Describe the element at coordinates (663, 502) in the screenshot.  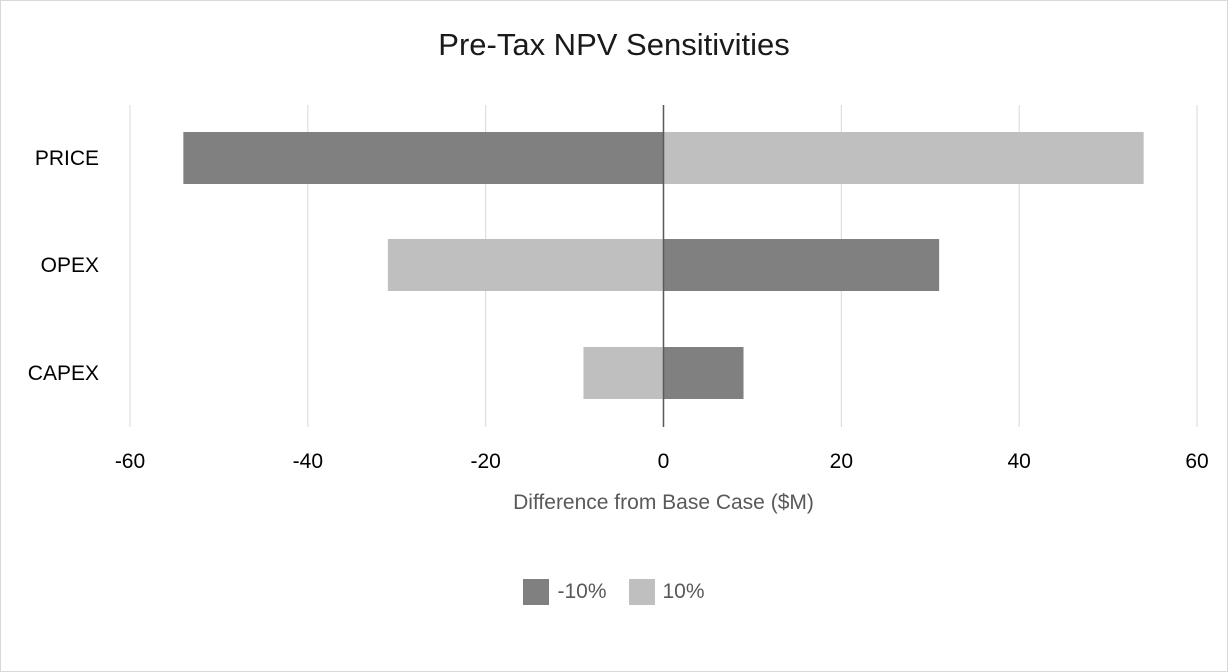
I see `x-axis-title: Difference from Base Case ($M)` at that location.